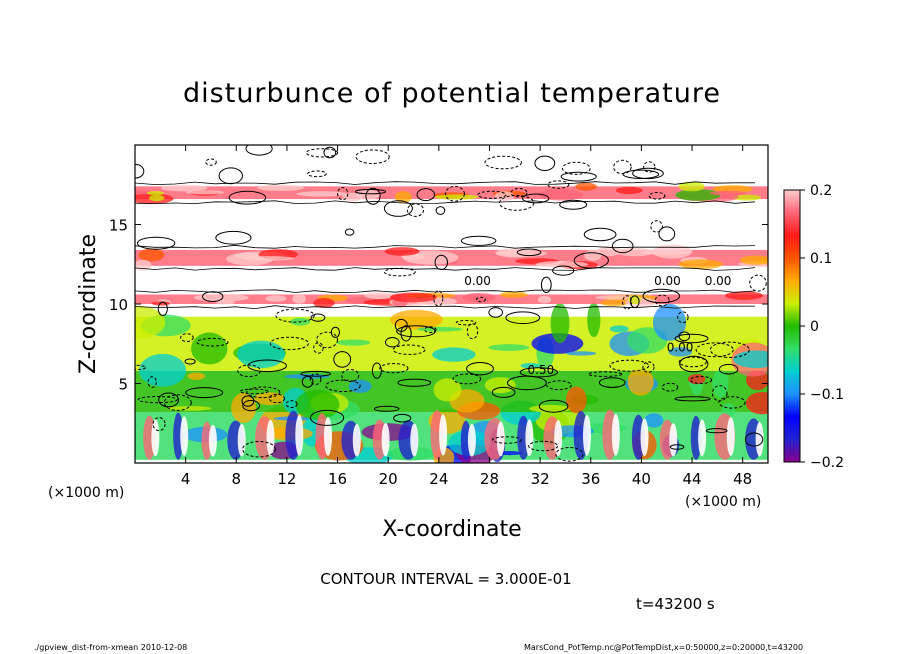 The height and width of the screenshot is (654, 904). Describe the element at coordinates (813, 327) in the screenshot. I see `colorbar: 0.2 0.1 0 −0.1 −0.2` at that location.